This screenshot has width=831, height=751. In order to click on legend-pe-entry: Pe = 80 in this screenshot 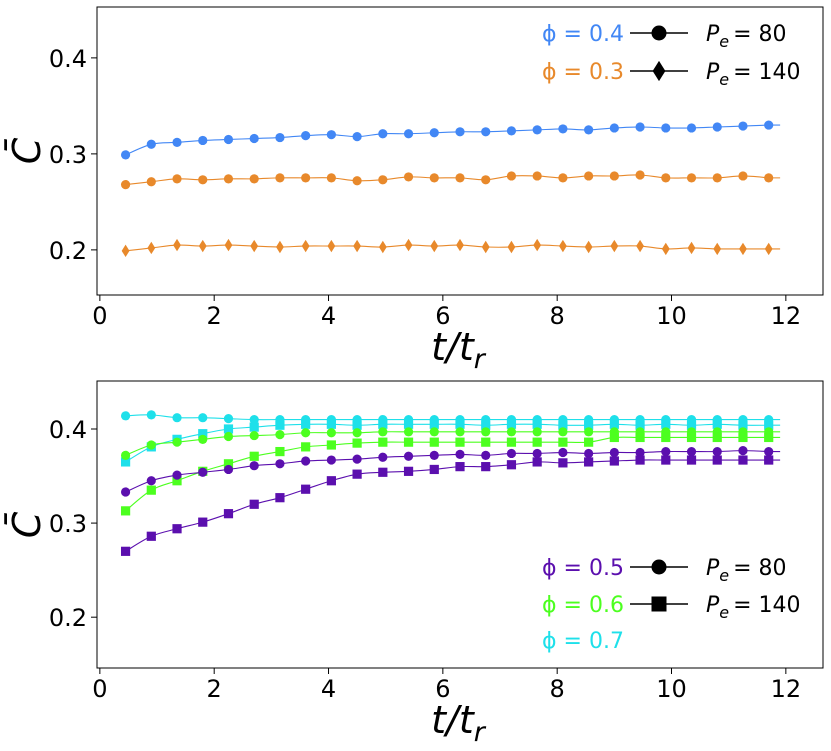, I will do `click(746, 570)`.